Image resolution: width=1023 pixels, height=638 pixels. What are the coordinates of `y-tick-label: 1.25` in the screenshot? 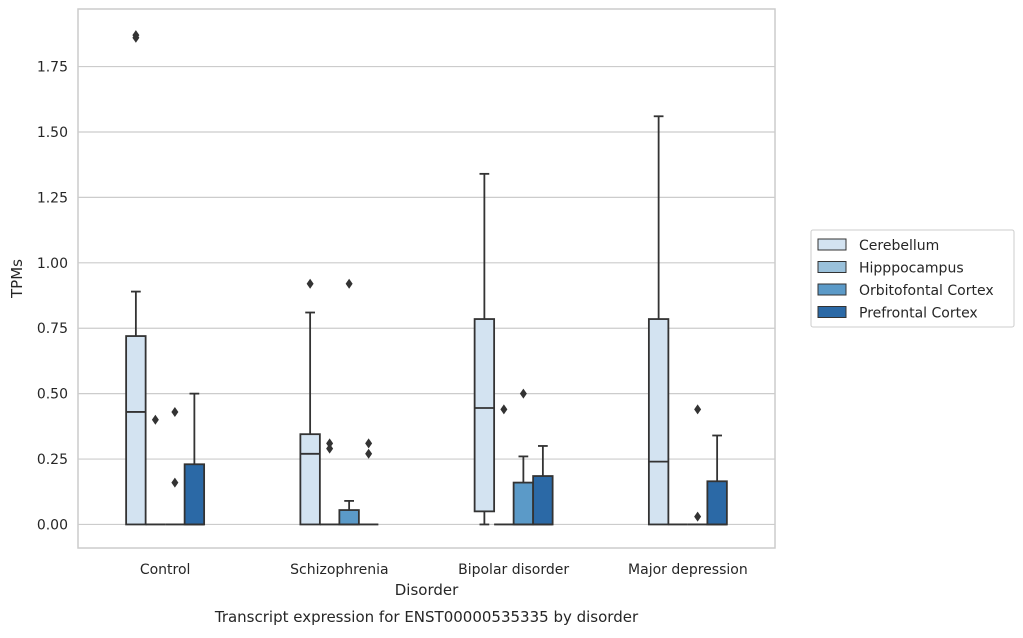 It's located at (52, 198).